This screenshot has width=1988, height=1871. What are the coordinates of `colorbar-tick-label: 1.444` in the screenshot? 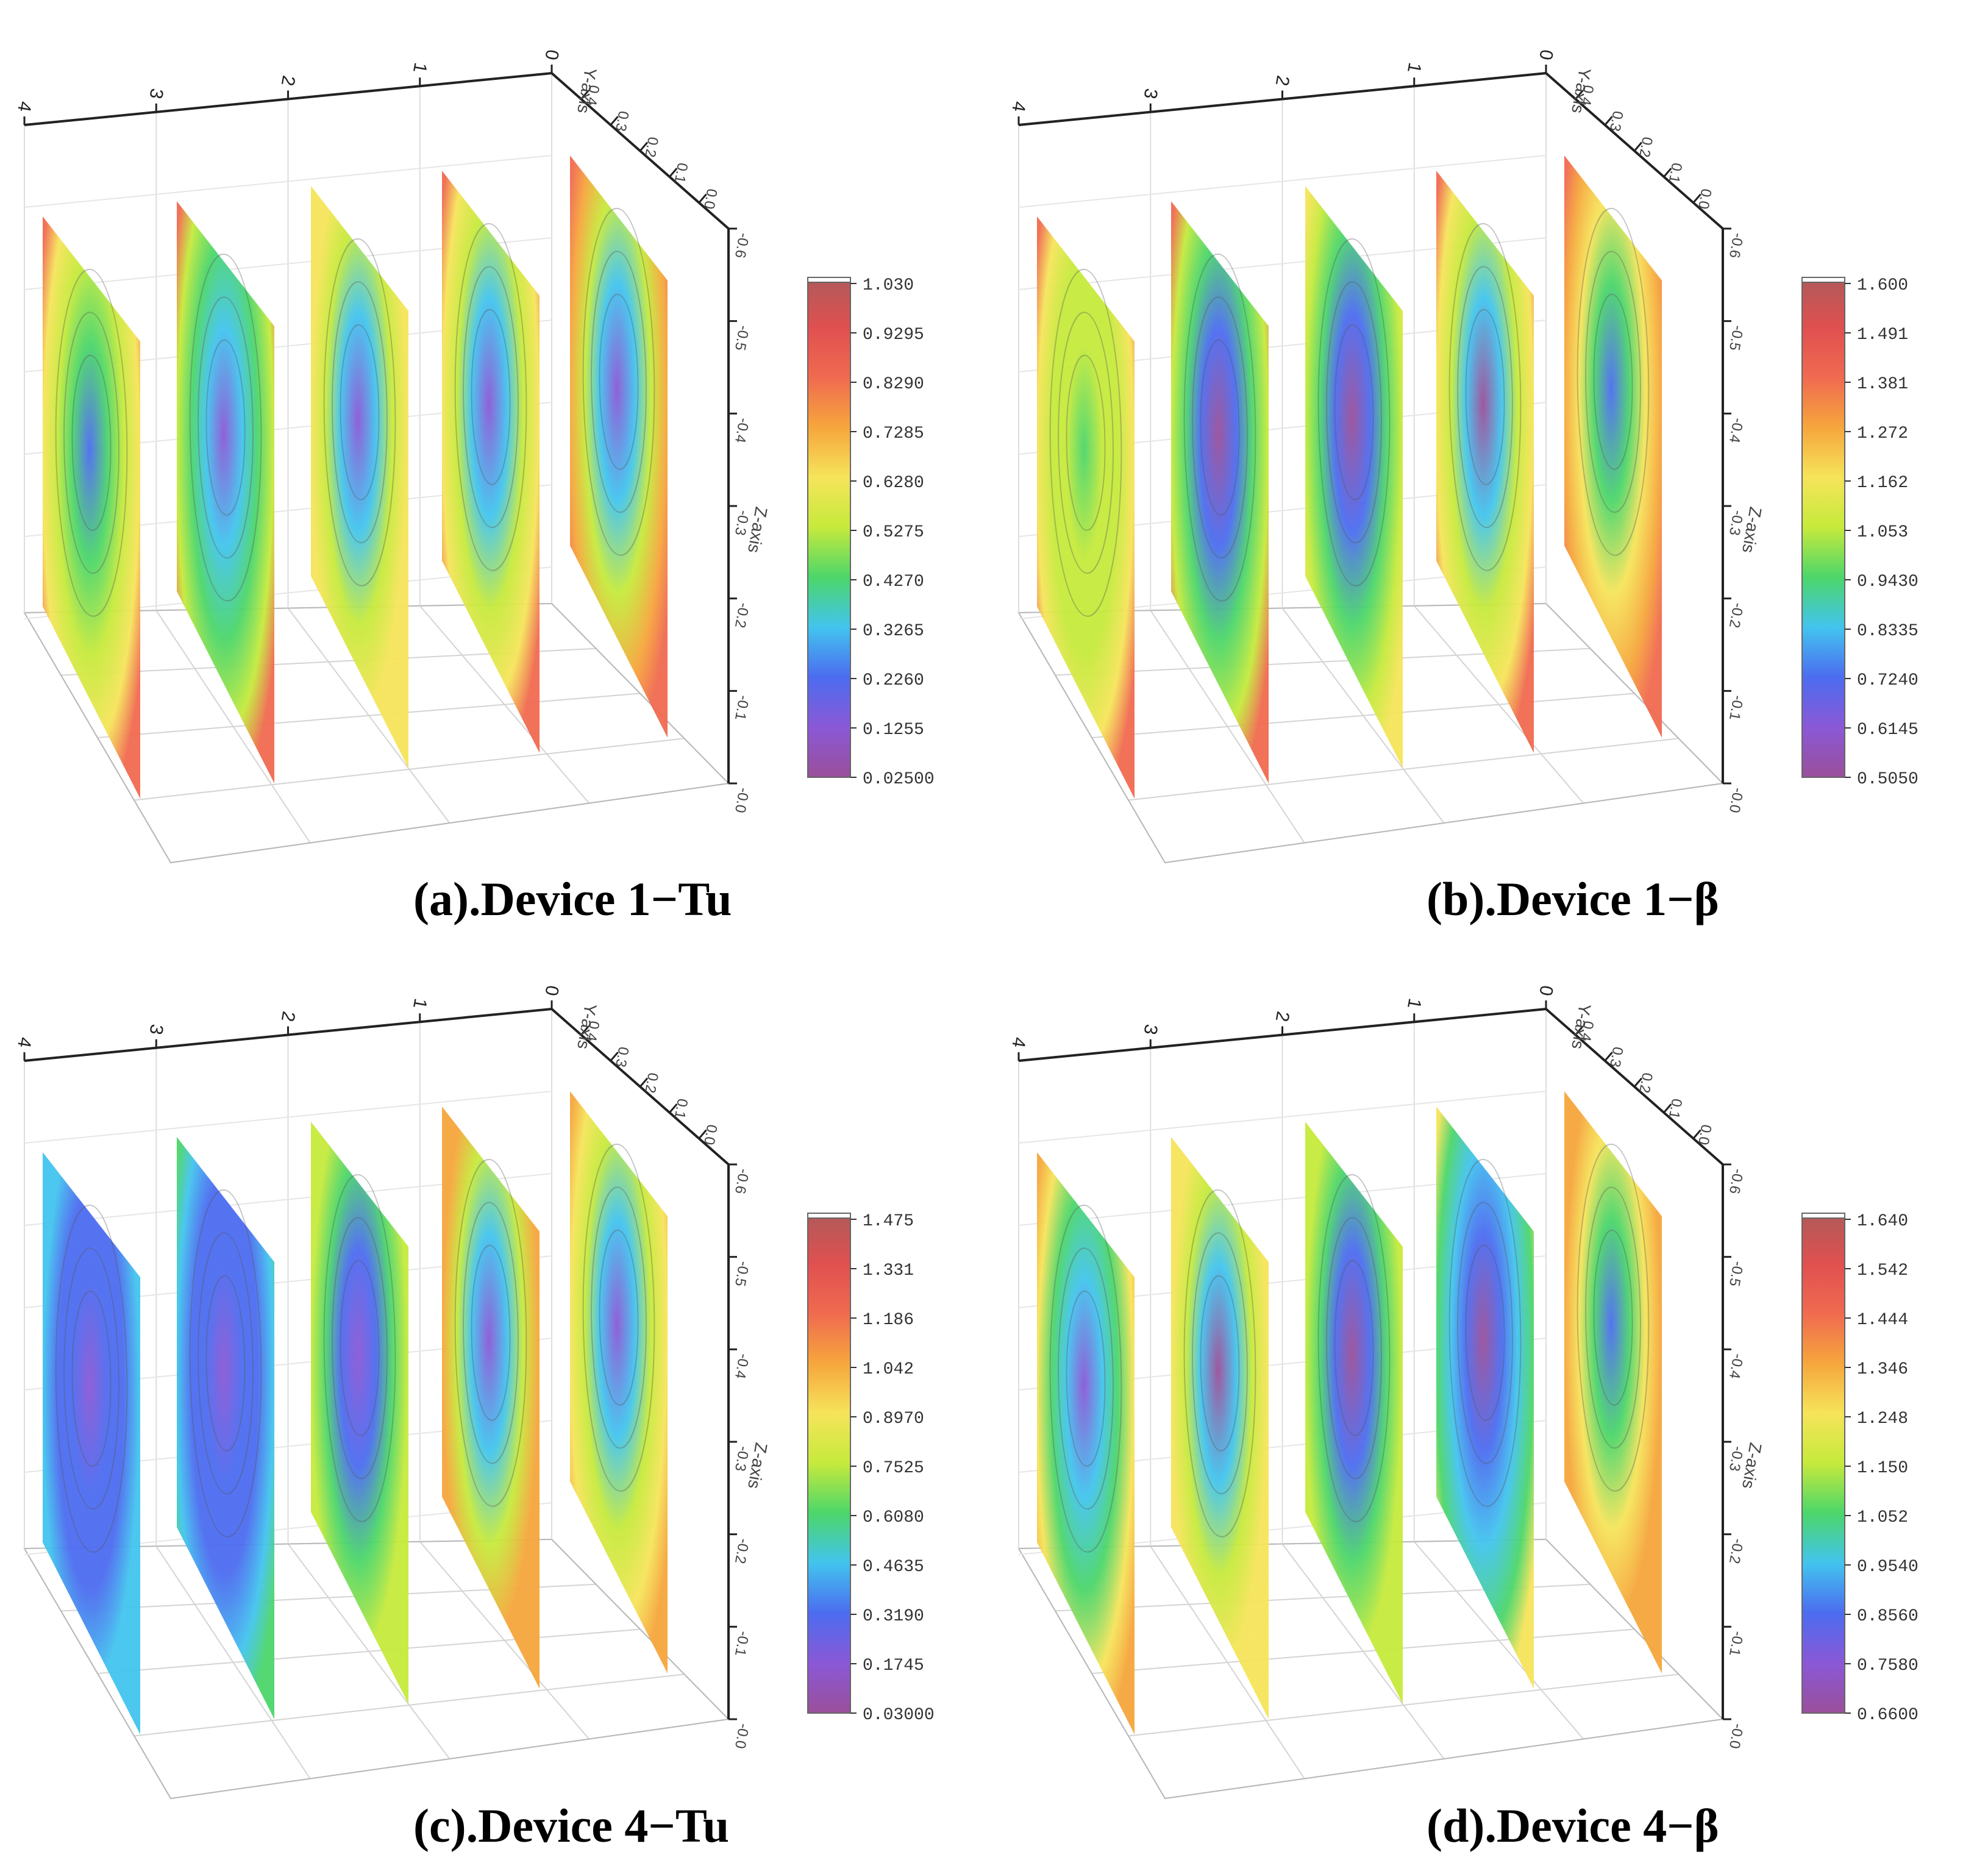 It's located at (1882, 1320).